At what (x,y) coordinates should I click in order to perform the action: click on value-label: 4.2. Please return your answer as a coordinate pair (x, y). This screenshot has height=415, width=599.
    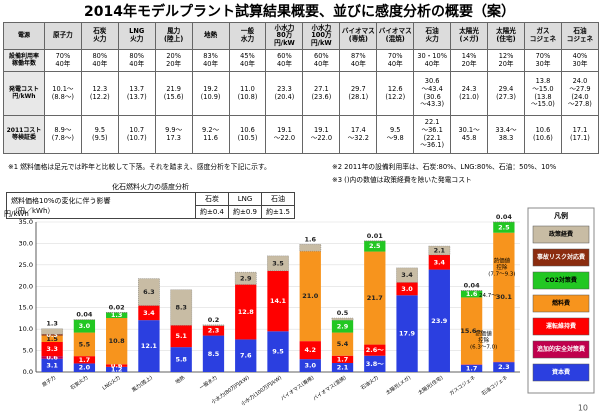
    Looking at the image, I should click on (311, 350).